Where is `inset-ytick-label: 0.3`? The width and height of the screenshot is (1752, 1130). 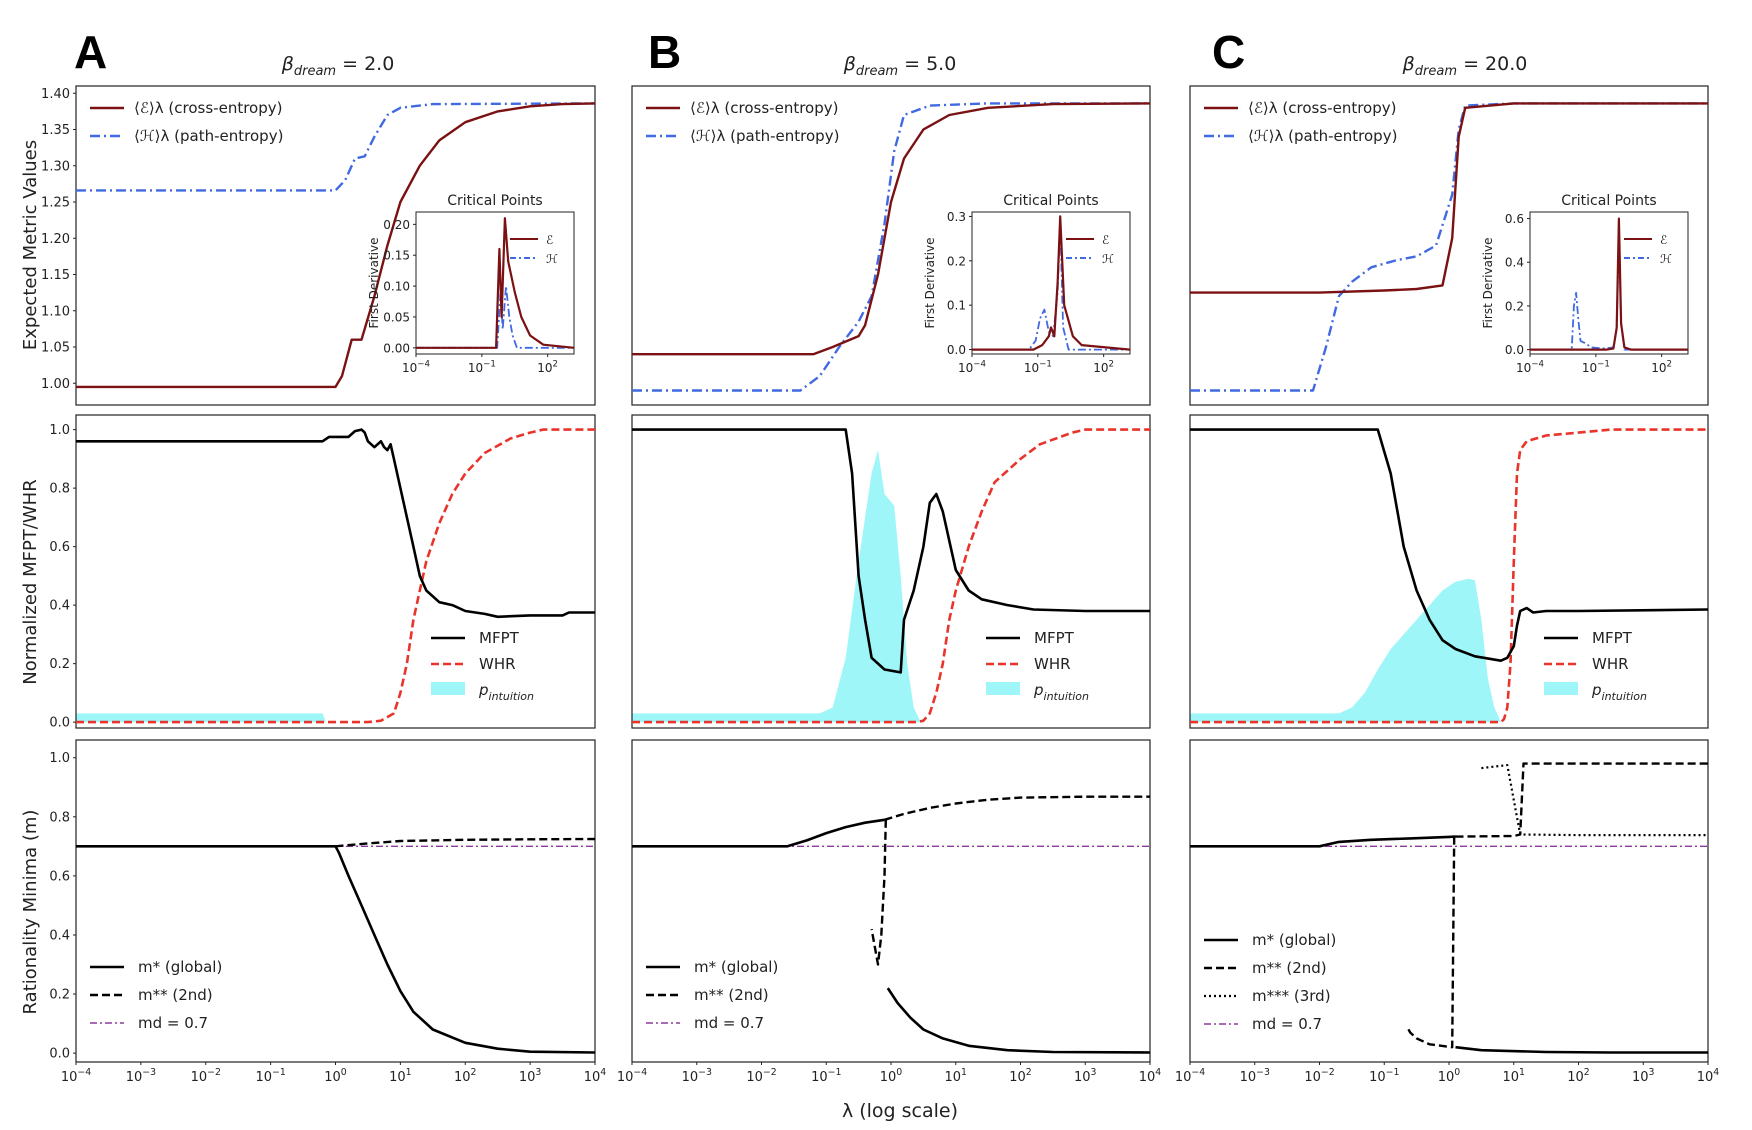
inset-ytick-label: 0.3 is located at coordinates (956, 217).